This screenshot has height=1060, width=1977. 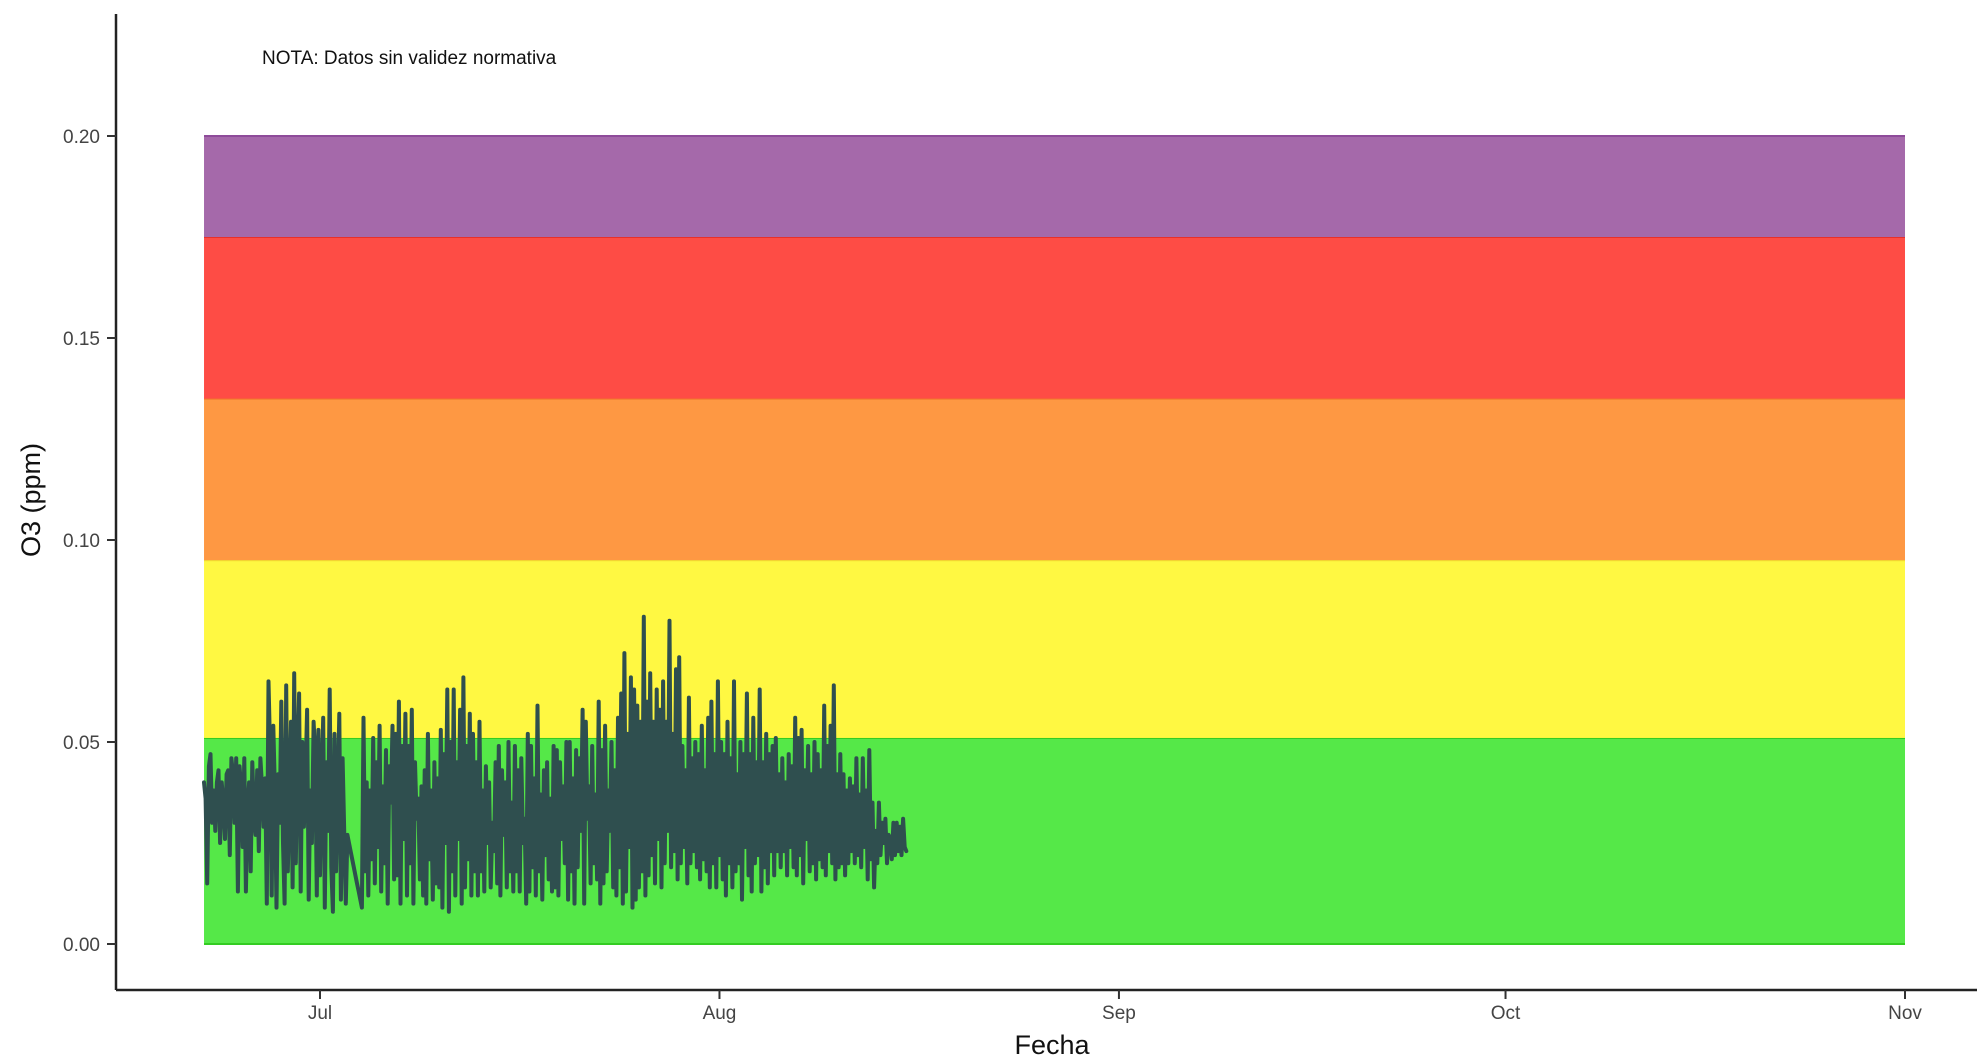 What do you see at coordinates (81, 339) in the screenshot?
I see `y-tick-label: 0.15` at bounding box center [81, 339].